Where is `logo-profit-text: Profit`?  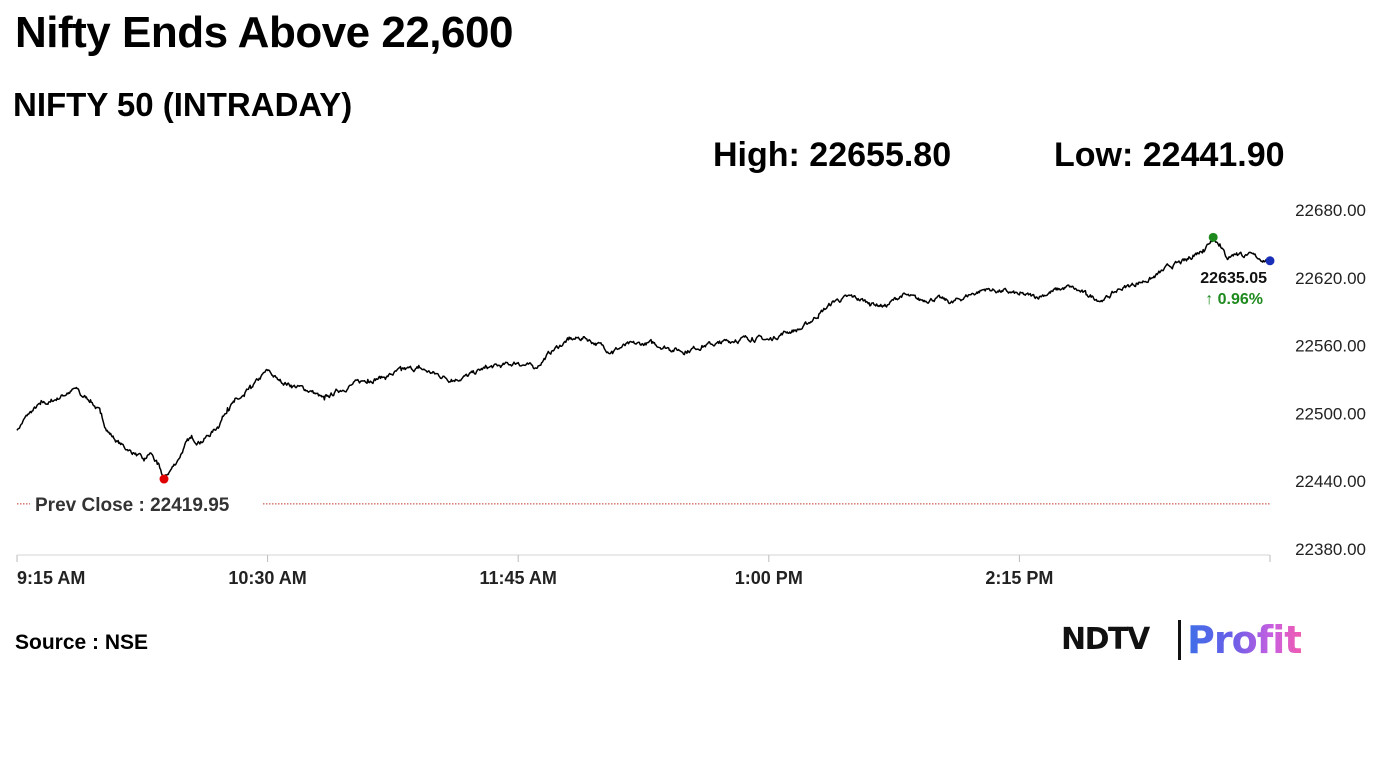 logo-profit-text: Profit is located at coordinates (1244, 640).